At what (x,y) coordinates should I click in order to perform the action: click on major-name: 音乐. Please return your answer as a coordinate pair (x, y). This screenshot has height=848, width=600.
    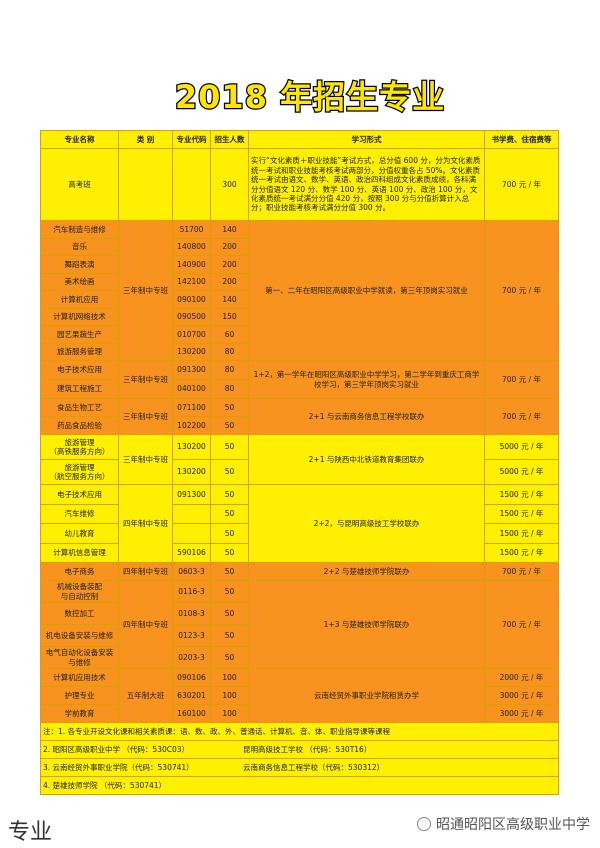
    Looking at the image, I should click on (79, 246).